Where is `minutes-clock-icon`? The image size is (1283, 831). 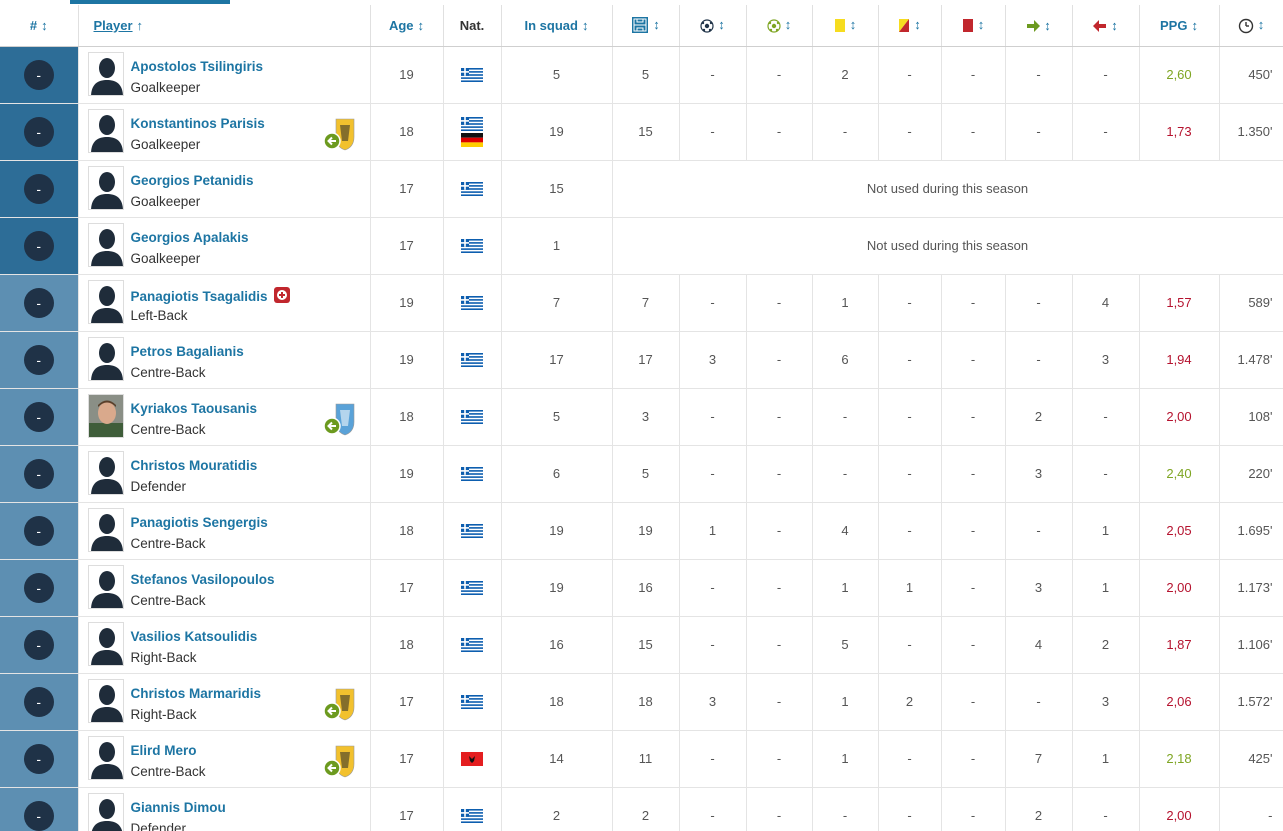
minutes-clock-icon is located at coordinates (1245, 25).